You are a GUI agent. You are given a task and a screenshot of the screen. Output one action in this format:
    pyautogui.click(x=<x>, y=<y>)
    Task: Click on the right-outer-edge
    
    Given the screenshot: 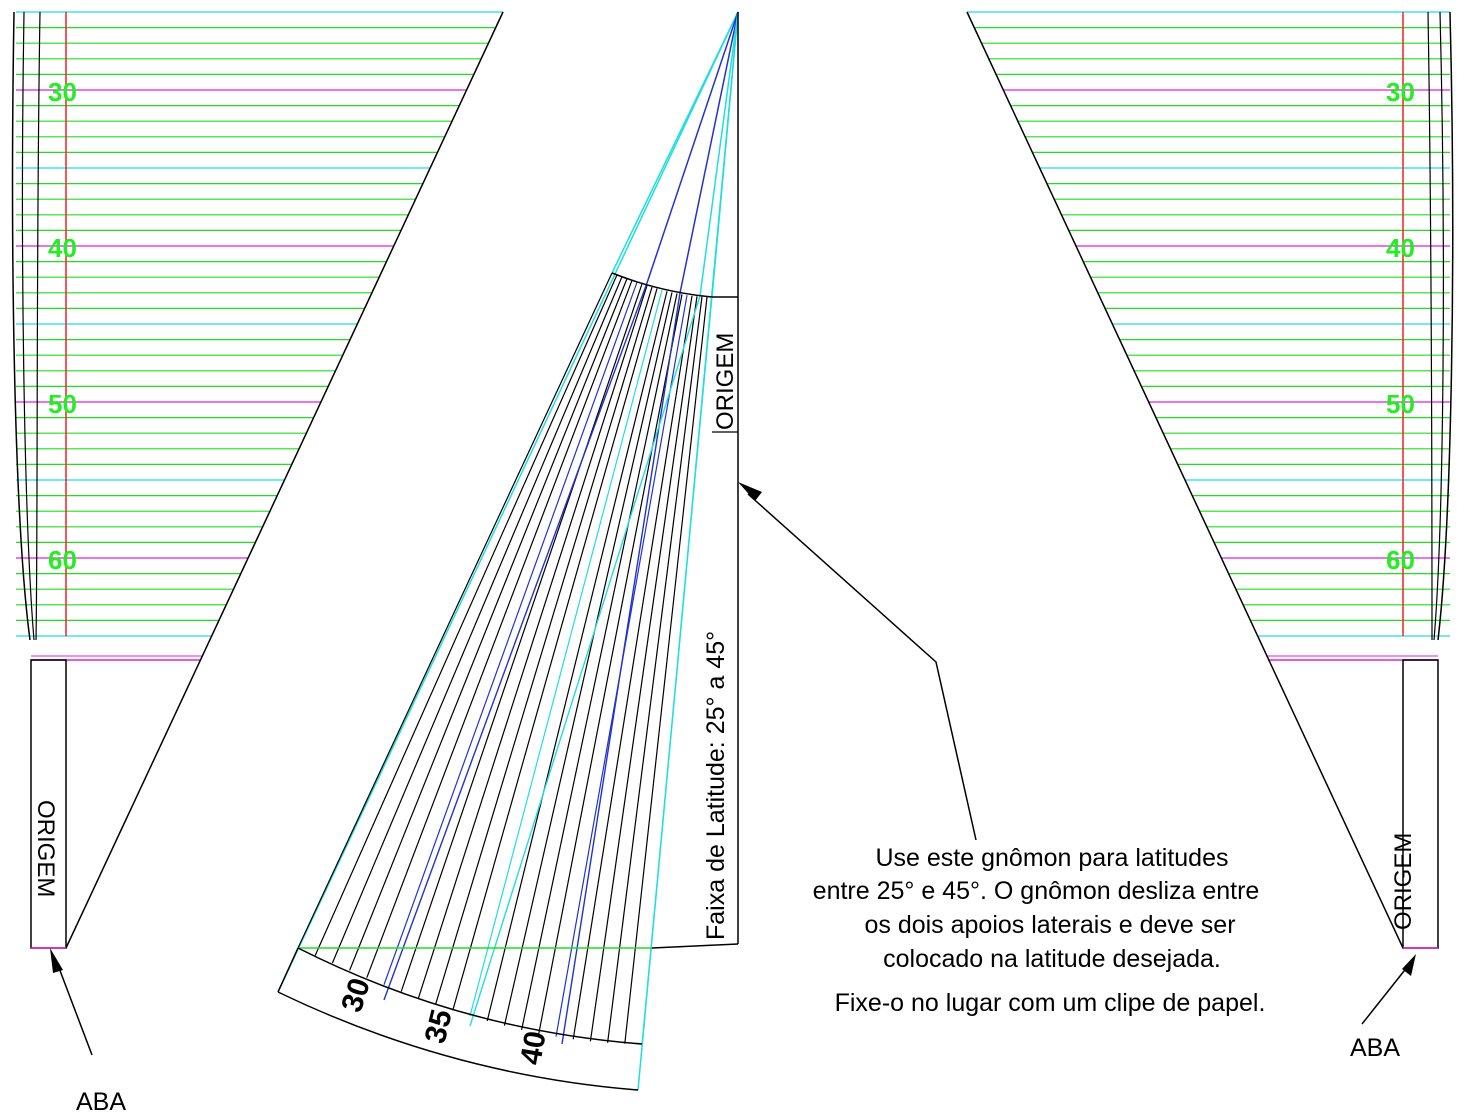 What is the action you would take?
    pyautogui.click(x=1445, y=326)
    